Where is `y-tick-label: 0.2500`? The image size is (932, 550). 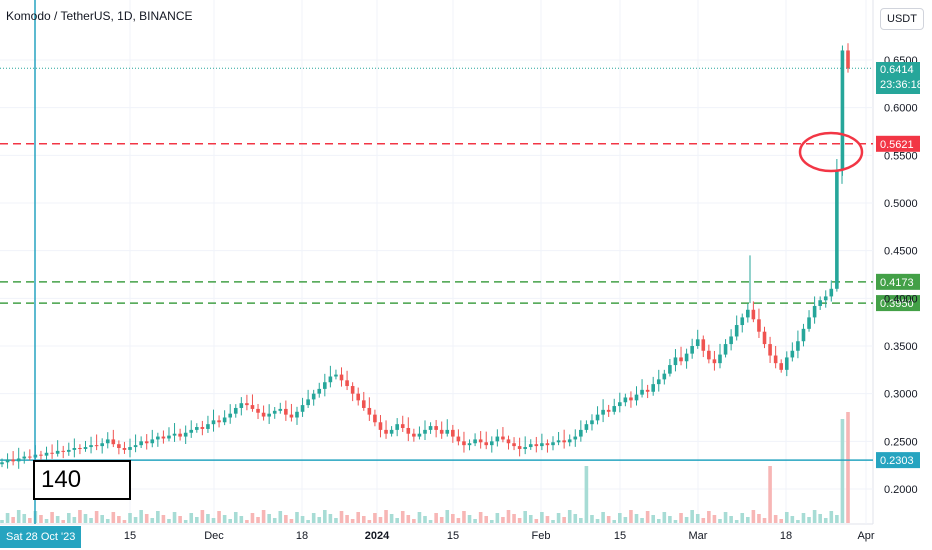
y-tick-label: 0.2500 is located at coordinates (901, 442).